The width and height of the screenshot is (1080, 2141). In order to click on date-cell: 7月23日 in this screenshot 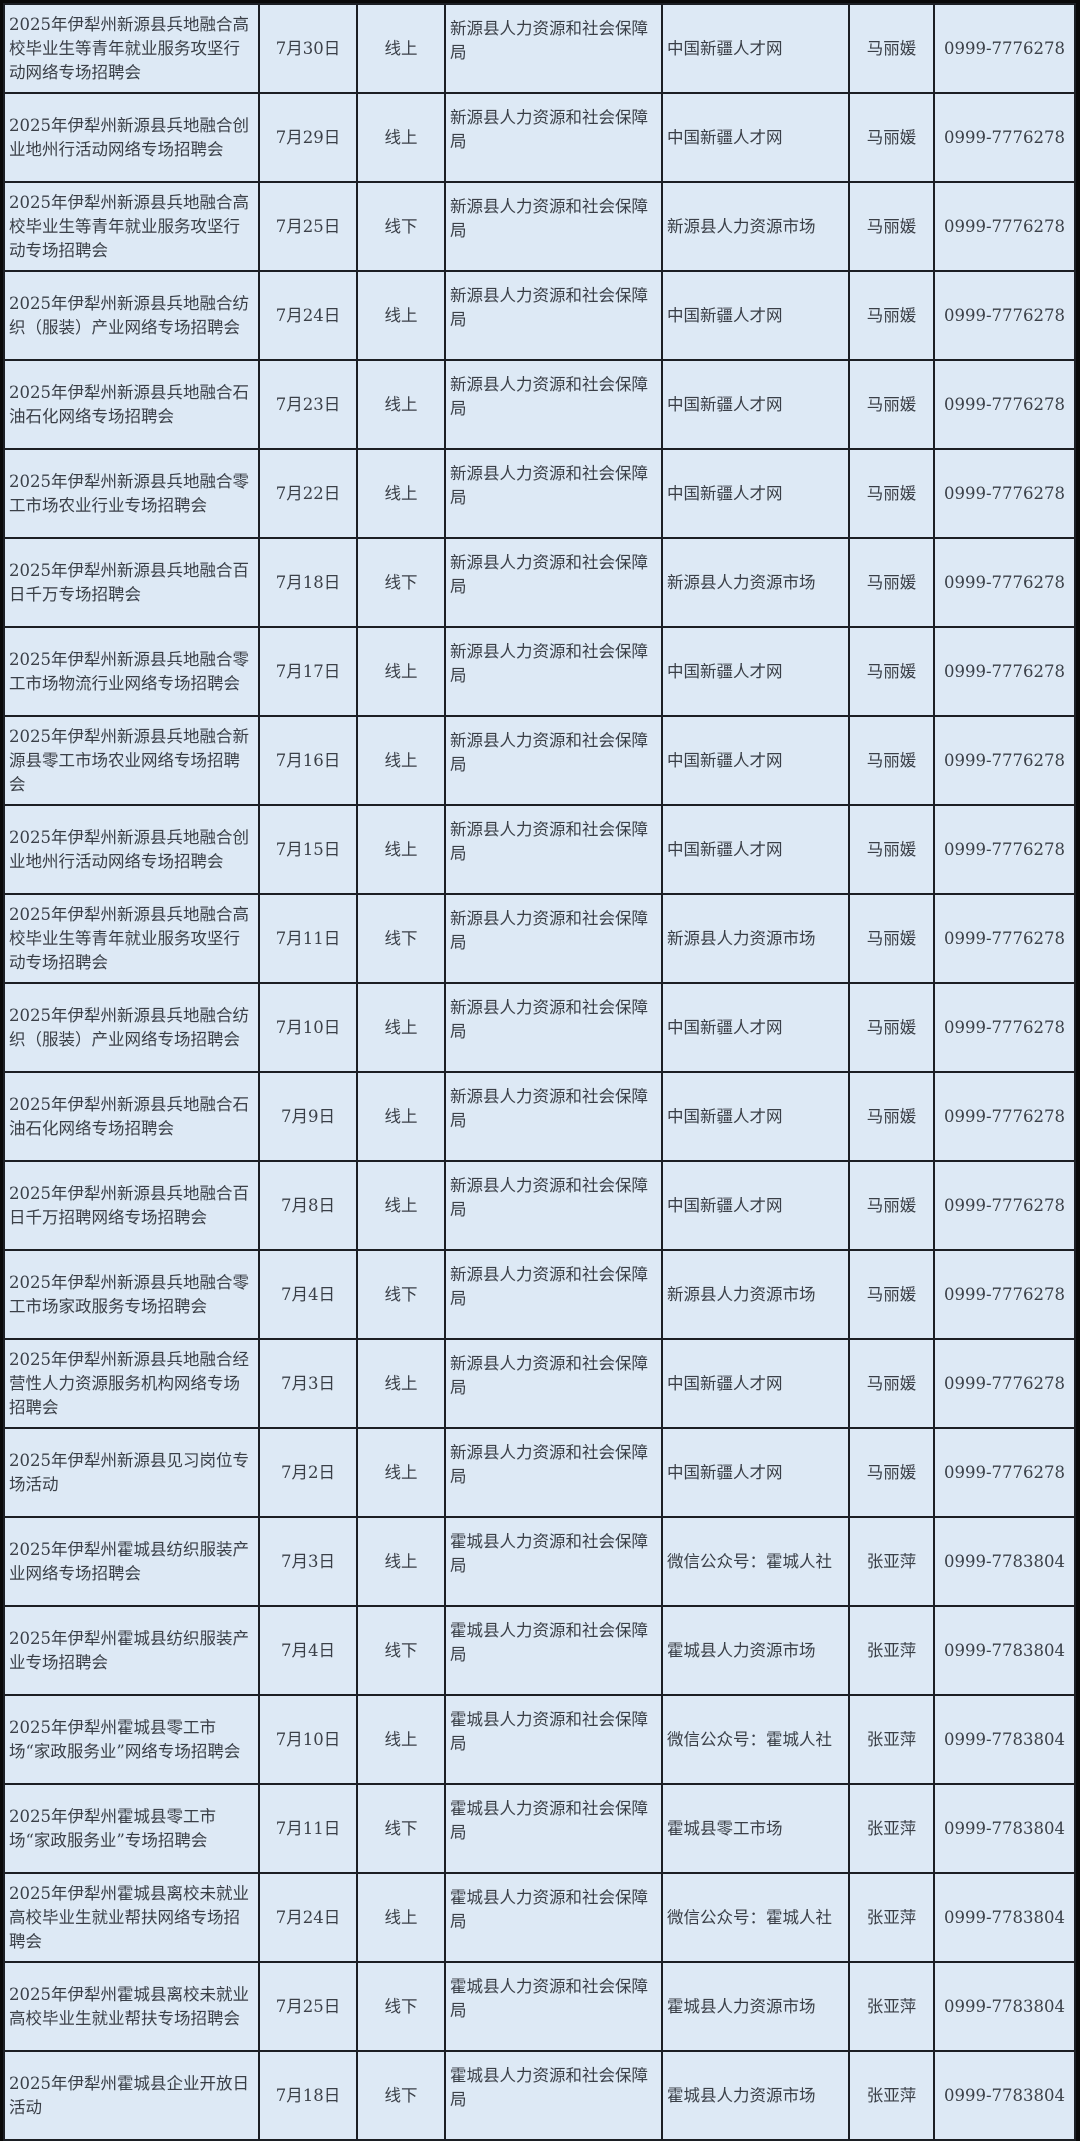, I will do `click(308, 404)`.